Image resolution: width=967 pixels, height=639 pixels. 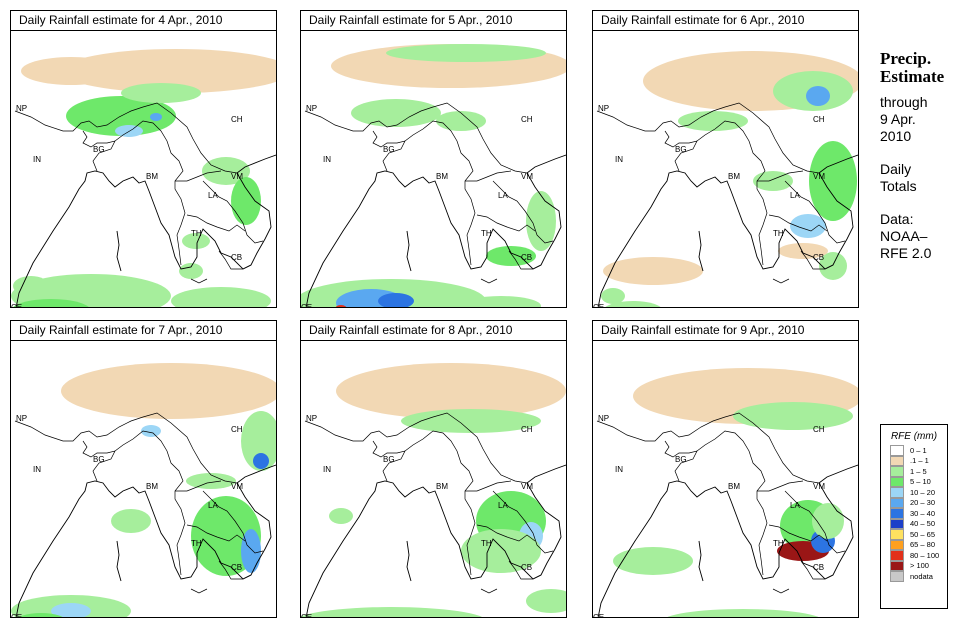 I want to click on legend-item: > 100, so click(x=914, y=565).